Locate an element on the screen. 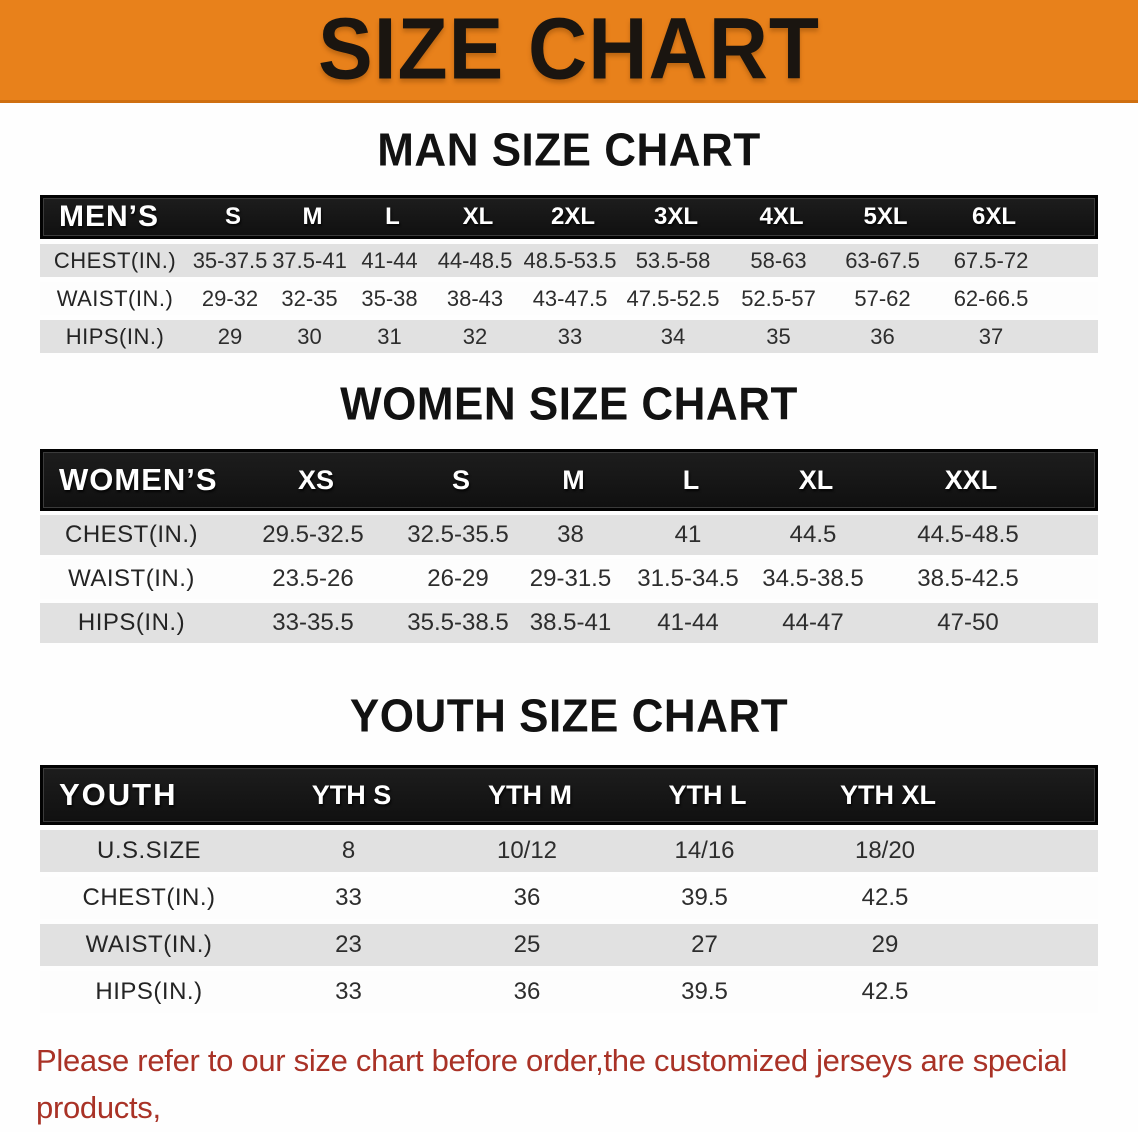 This screenshot has height=1132, width=1138. cell-value: 31.5-34.5 is located at coordinates (688, 578).